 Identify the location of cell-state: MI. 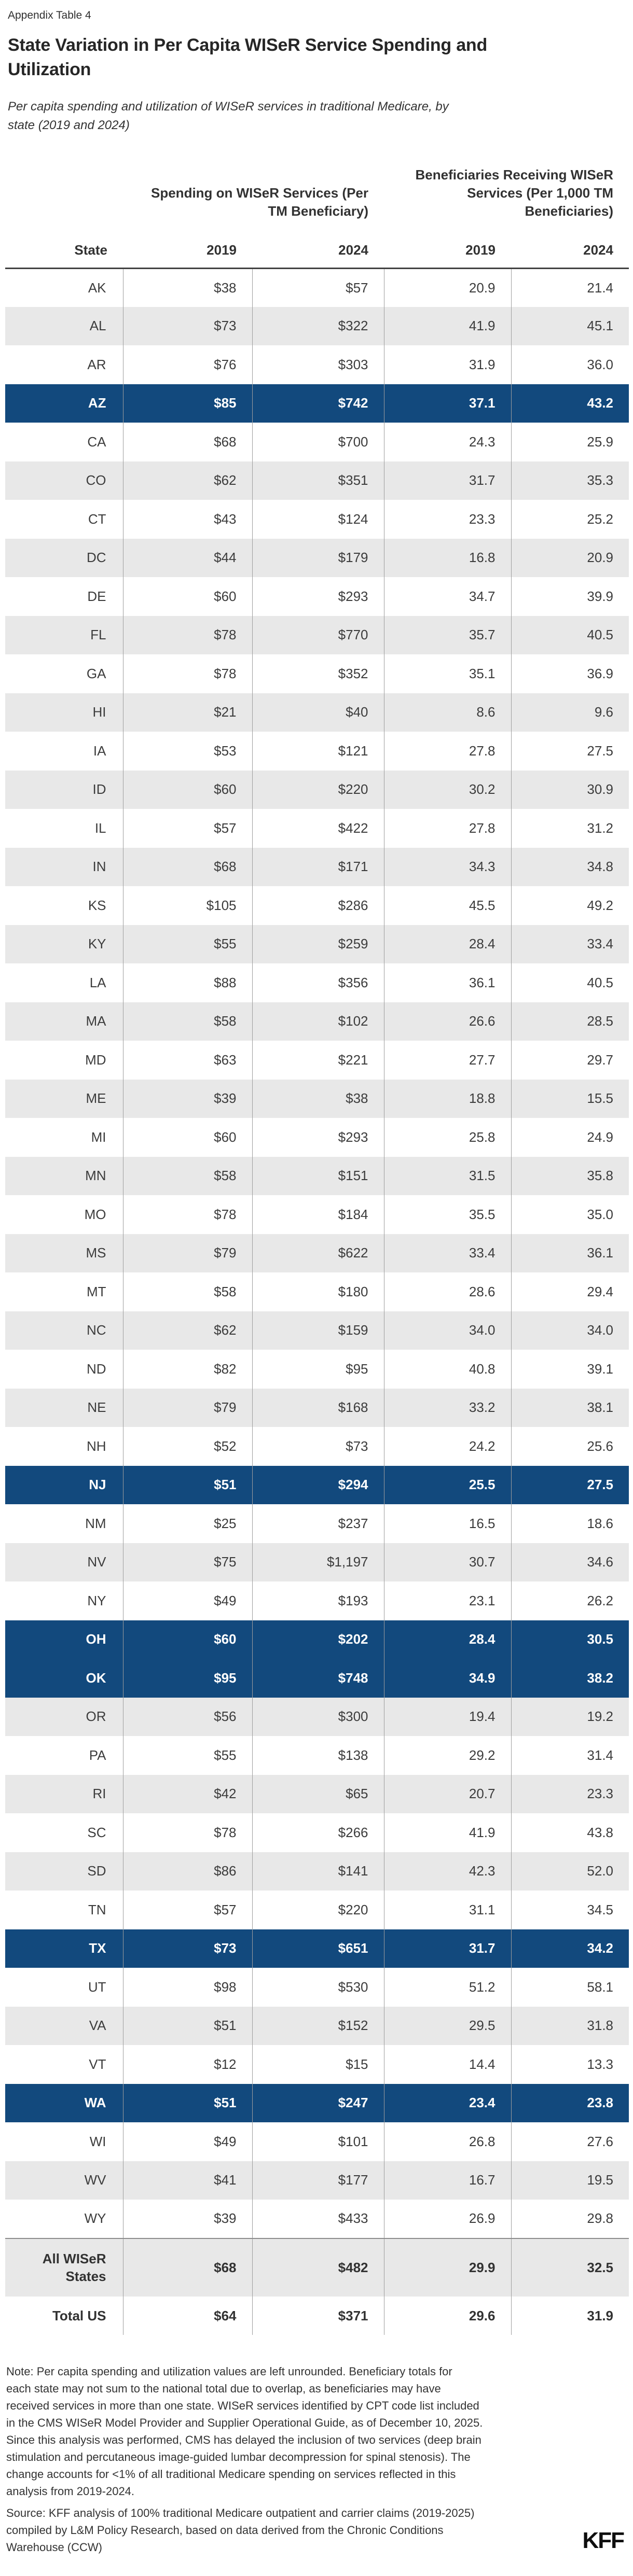
(64, 1137).